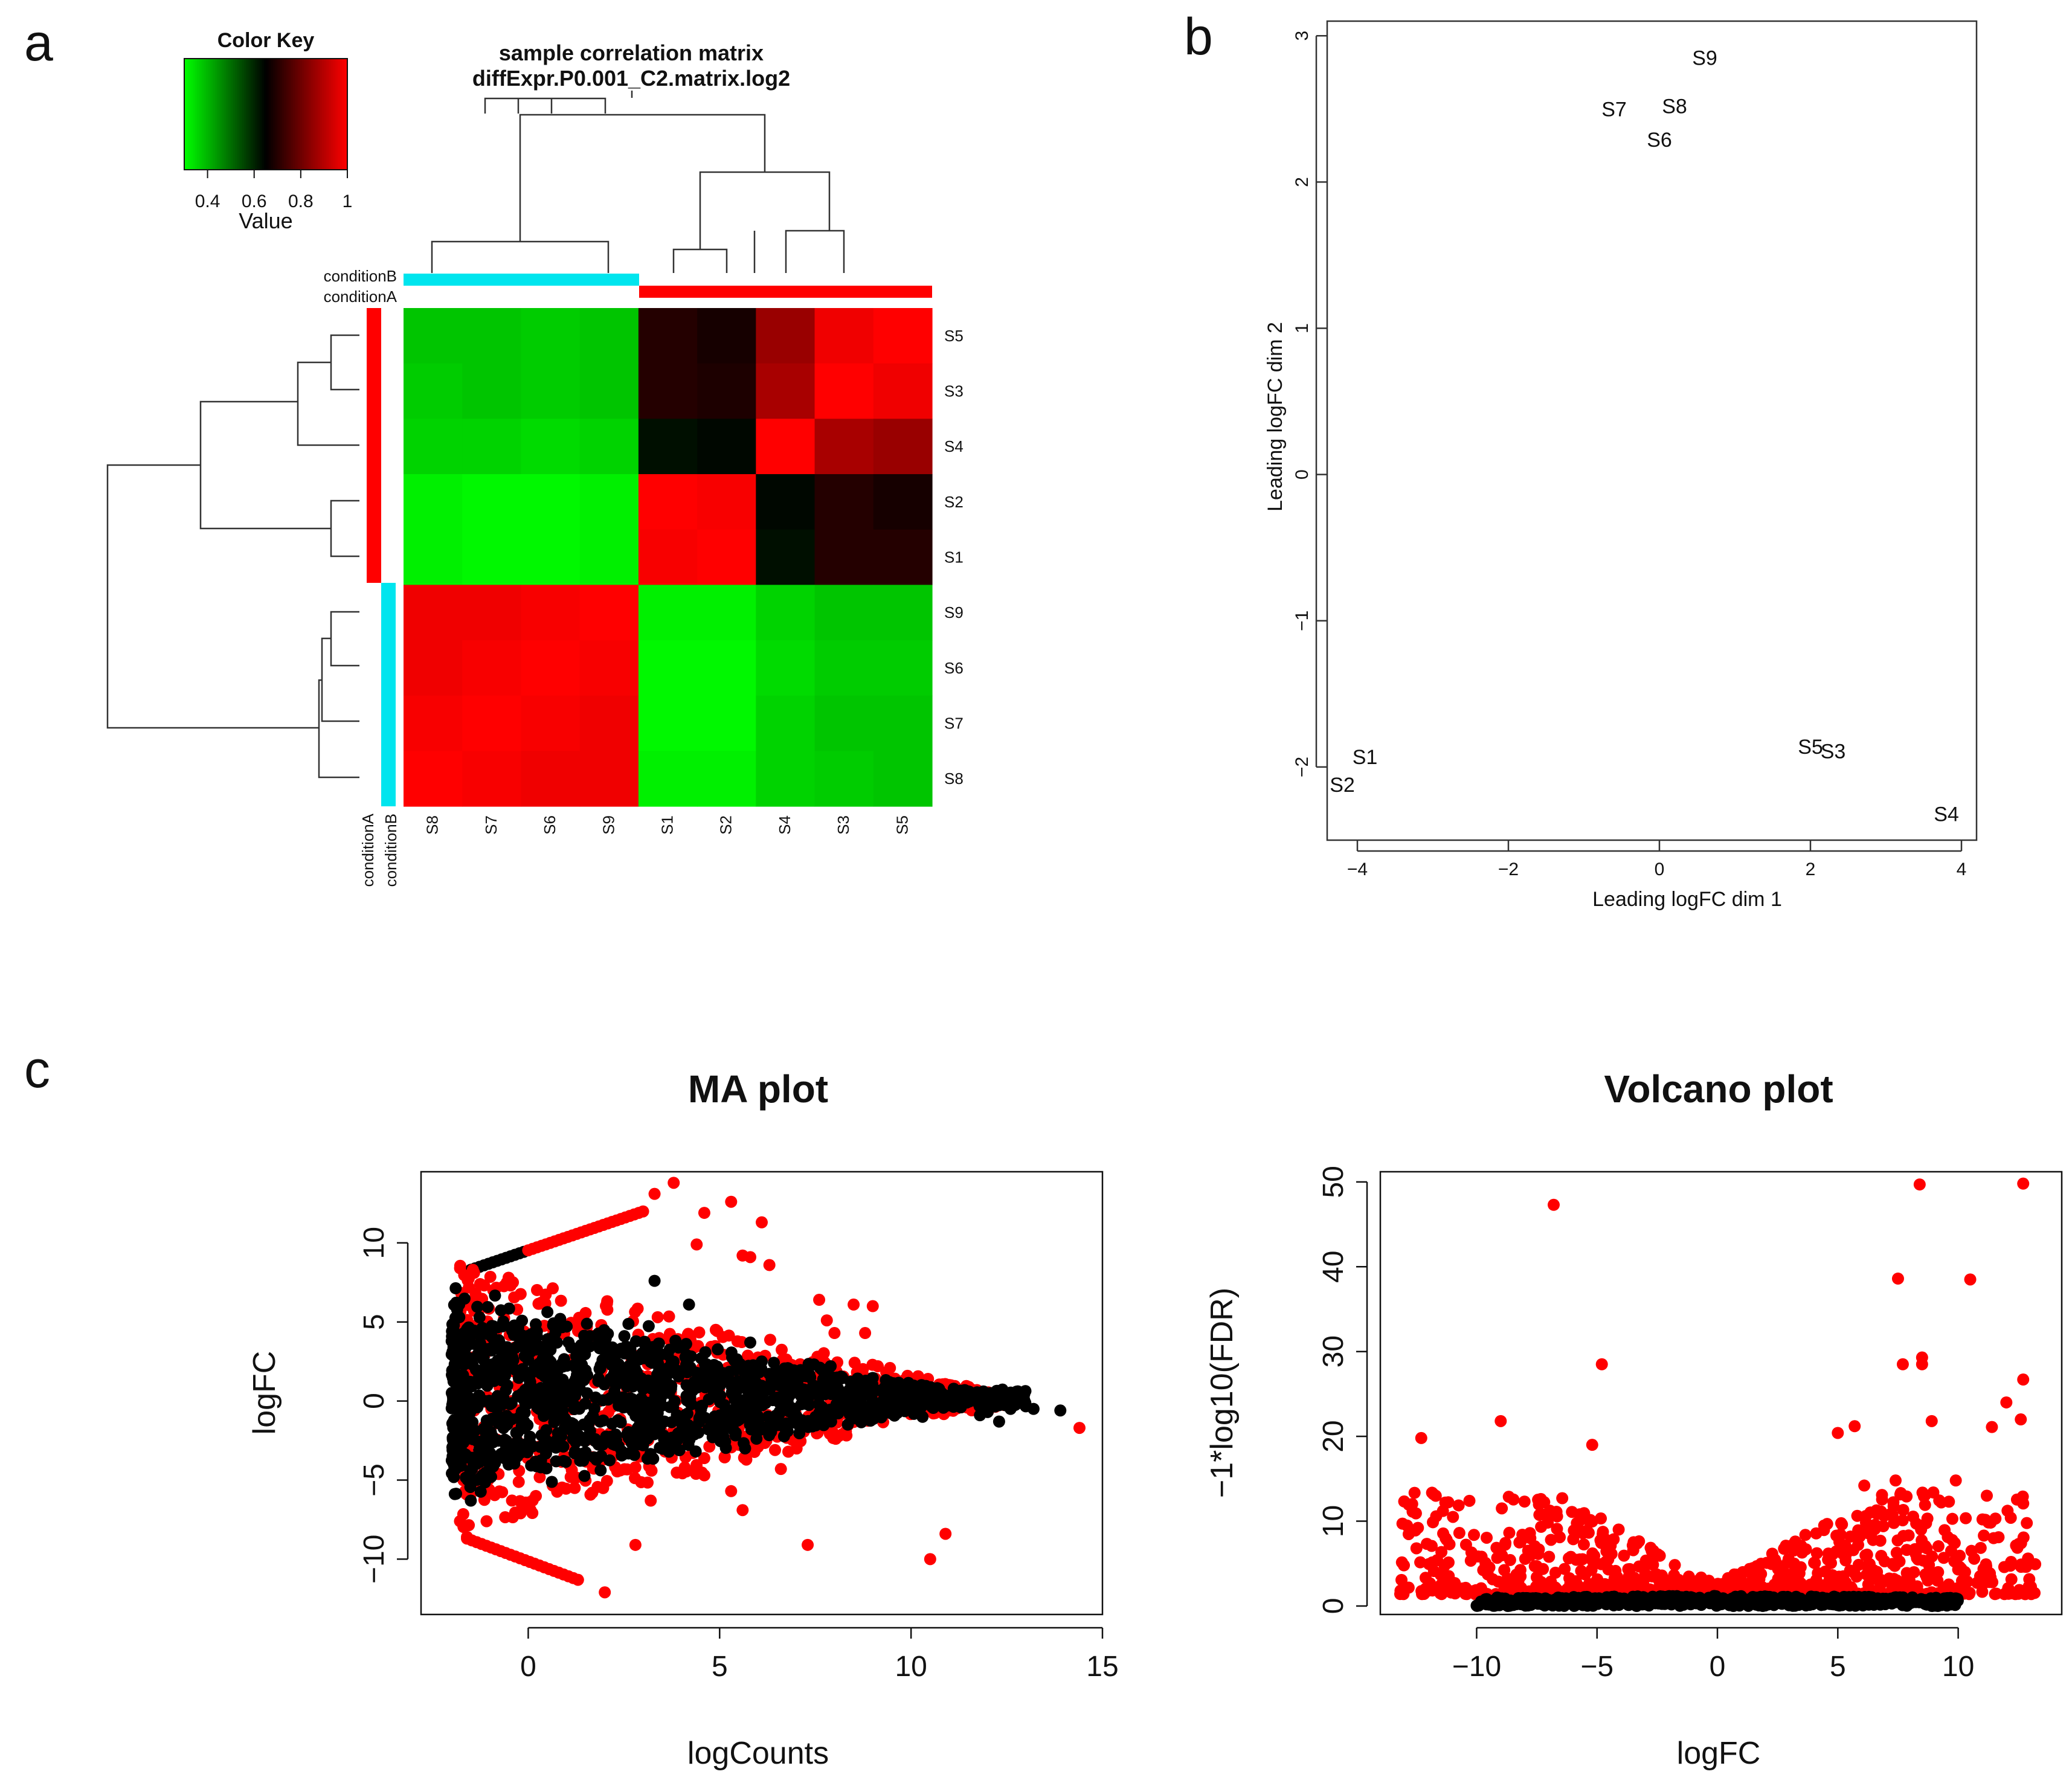 The image size is (2072, 1786). What do you see at coordinates (758, 1753) in the screenshot?
I see `ma-xlabel: logCounts` at bounding box center [758, 1753].